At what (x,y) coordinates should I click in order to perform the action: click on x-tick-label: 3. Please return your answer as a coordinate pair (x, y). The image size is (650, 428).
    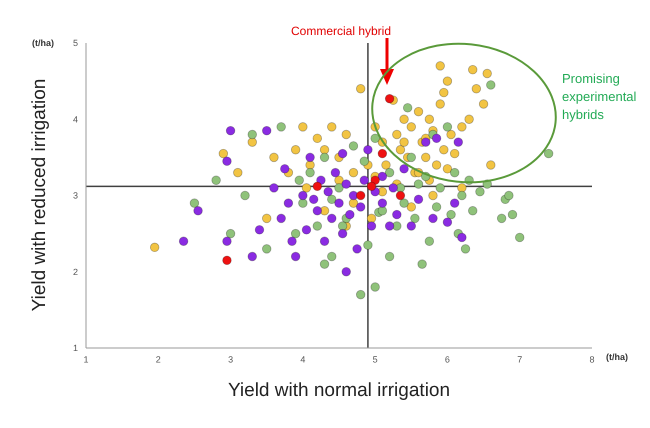
    Looking at the image, I should click on (231, 359).